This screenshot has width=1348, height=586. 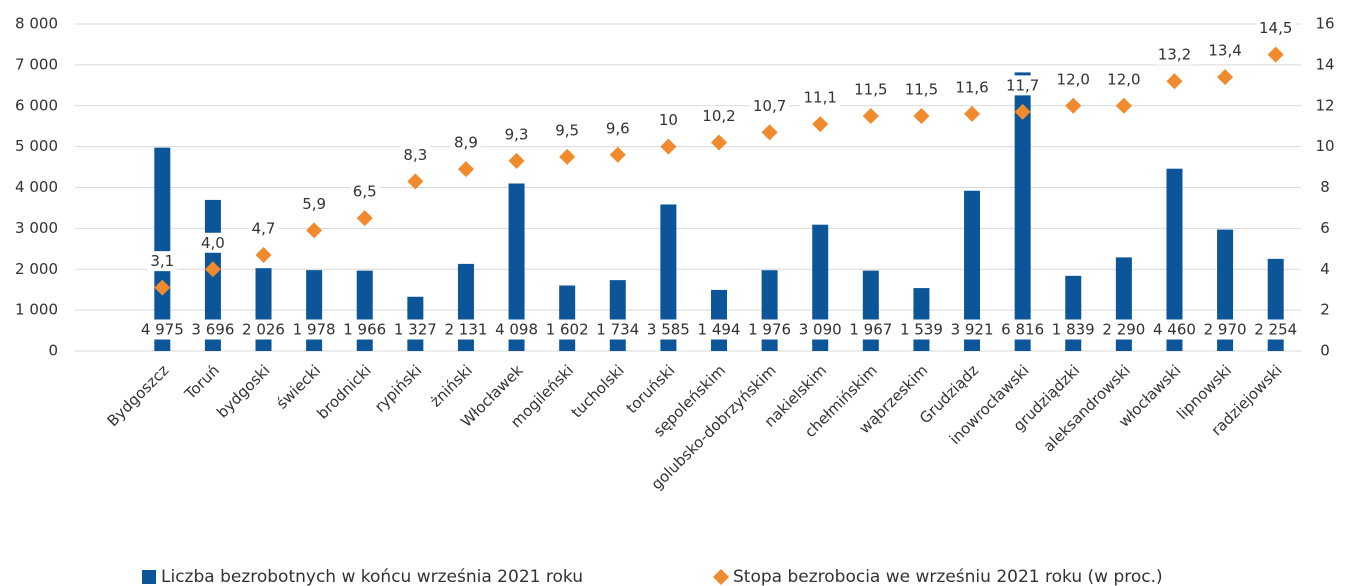 I want to click on data-label-group: 4,0, so click(x=212, y=242).